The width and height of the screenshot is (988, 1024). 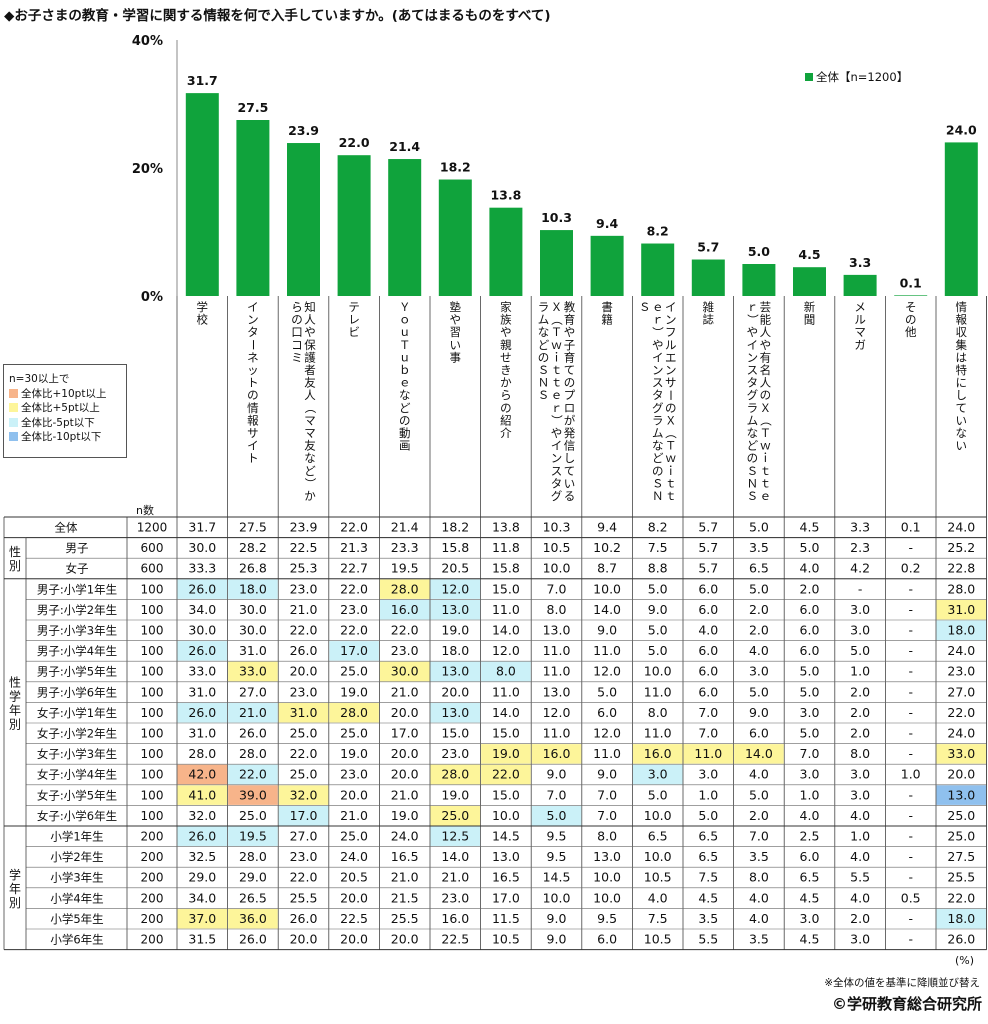 What do you see at coordinates (15, 724) in the screenshot?
I see `svg-text: 別` at bounding box center [15, 724].